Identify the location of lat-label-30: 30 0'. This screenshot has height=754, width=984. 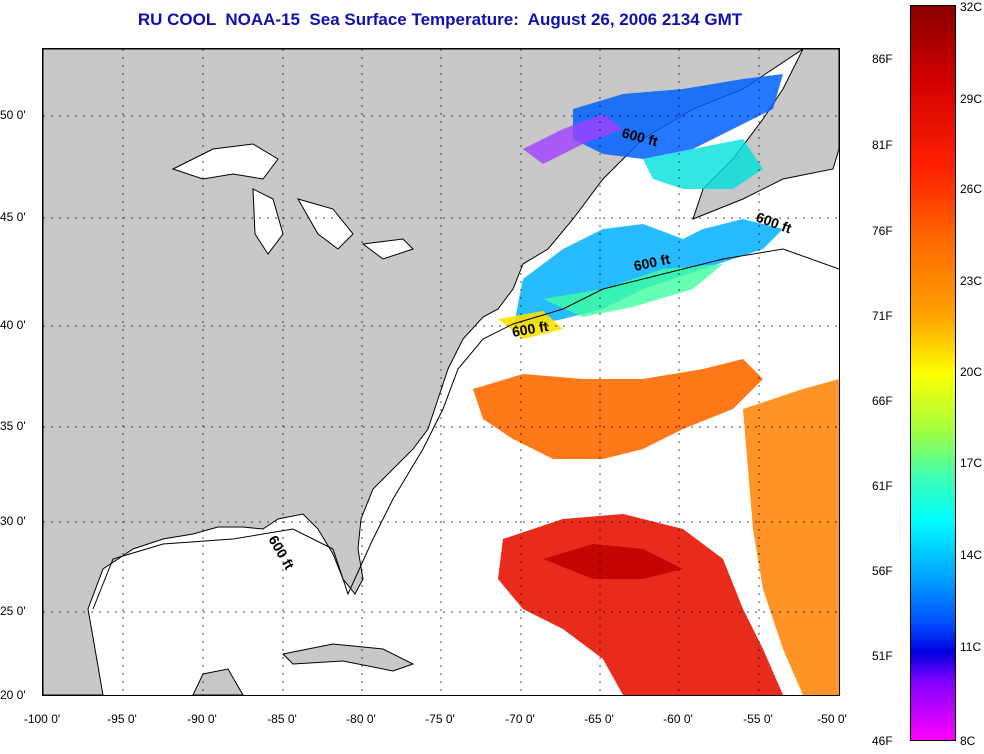
(13, 521).